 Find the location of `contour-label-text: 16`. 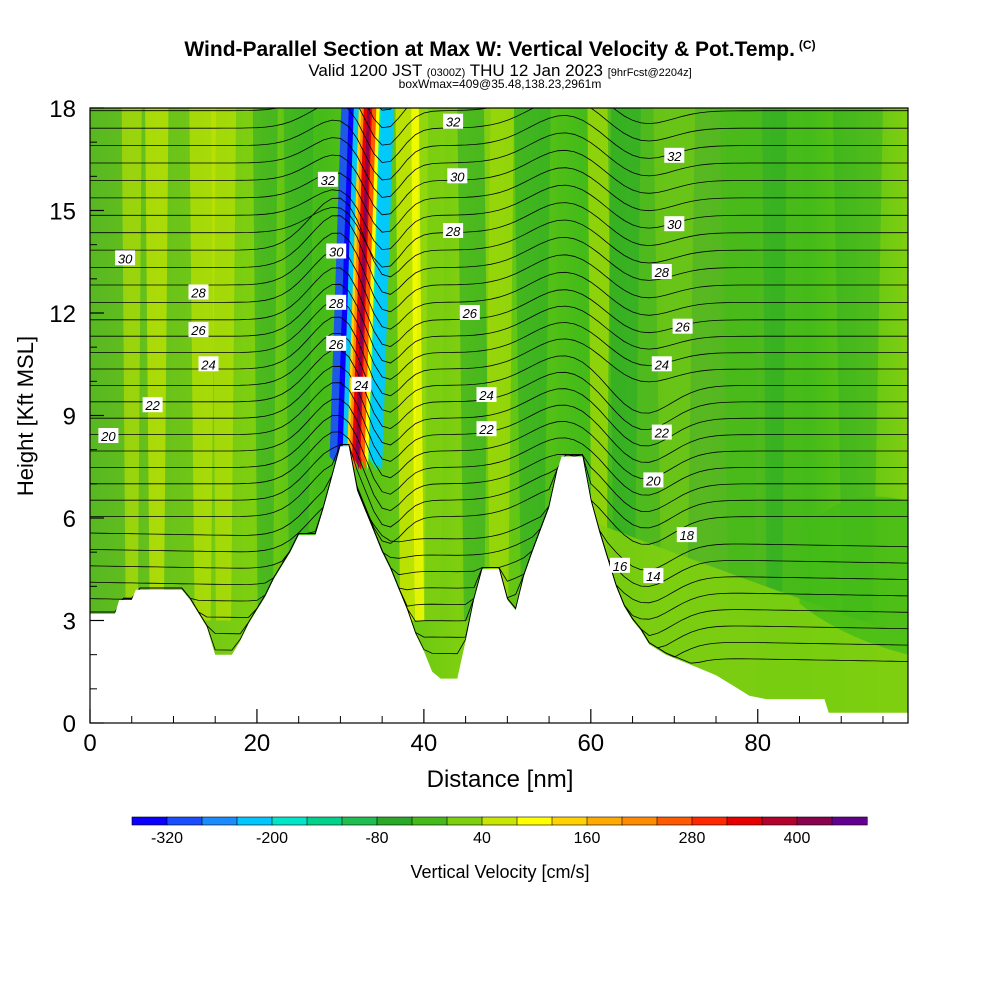

contour-label-text: 16 is located at coordinates (620, 566).